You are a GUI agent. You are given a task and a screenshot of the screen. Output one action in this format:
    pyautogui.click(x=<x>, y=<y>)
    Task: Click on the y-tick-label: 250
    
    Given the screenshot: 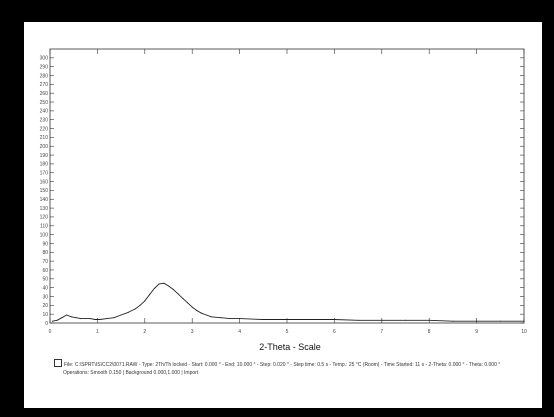 What is the action you would take?
    pyautogui.click(x=44, y=103)
    